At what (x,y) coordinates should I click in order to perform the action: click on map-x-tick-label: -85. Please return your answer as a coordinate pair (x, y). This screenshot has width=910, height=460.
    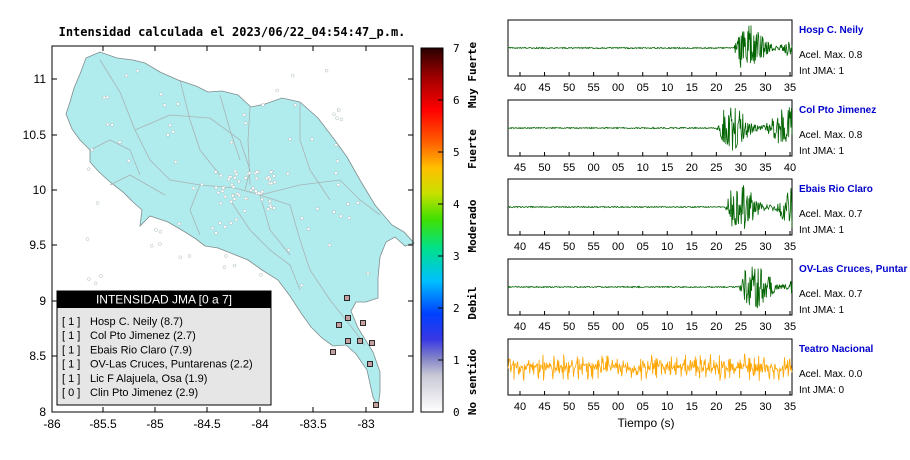
    Looking at the image, I should click on (155, 424).